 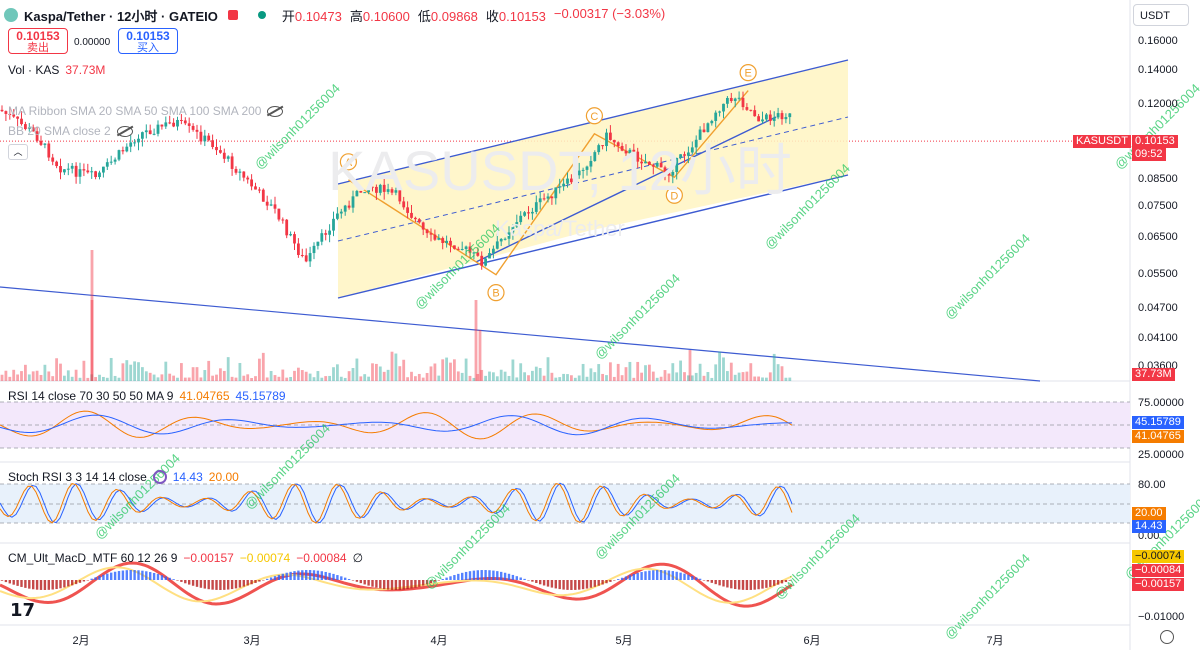 What do you see at coordinates (1102, 141) in the screenshot?
I see `price-tag-symbol: KASUSDT` at bounding box center [1102, 141].